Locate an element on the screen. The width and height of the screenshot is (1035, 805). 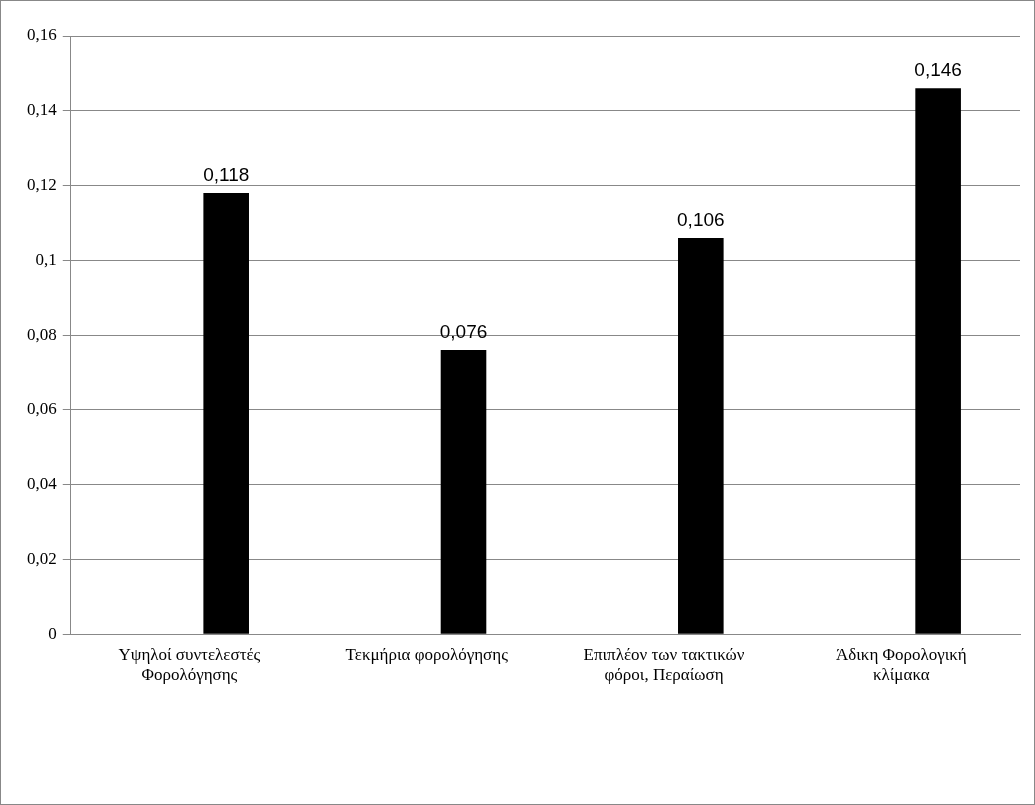
data-label: 0,146 is located at coordinates (938, 70).